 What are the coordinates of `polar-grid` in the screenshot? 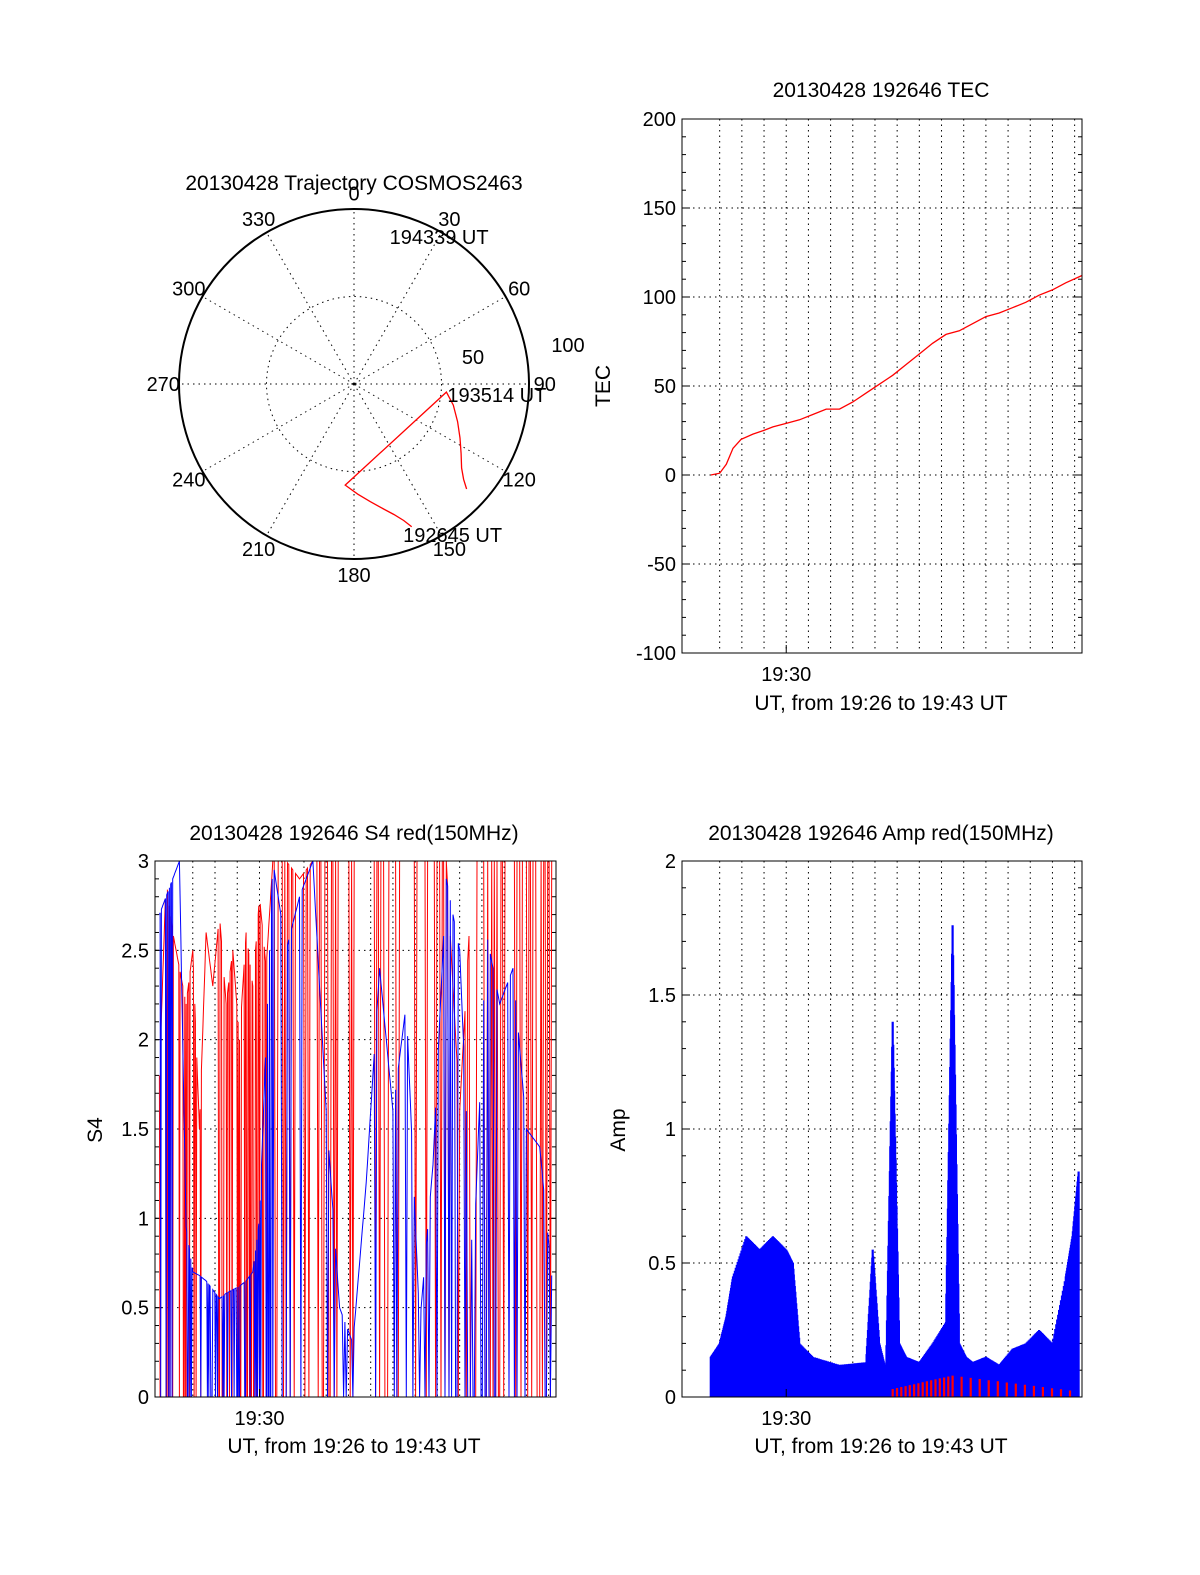 It's located at (354, 384).